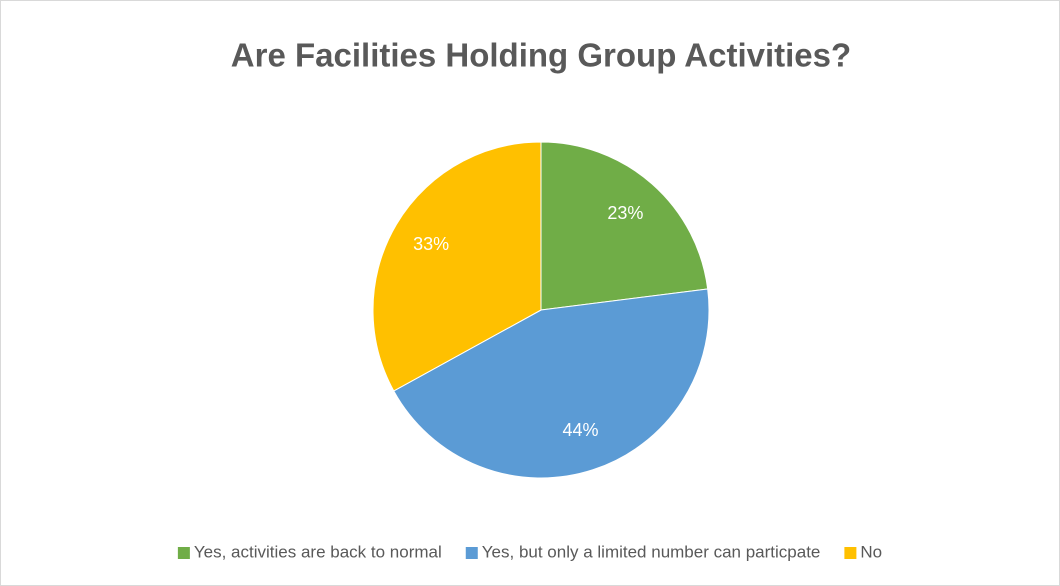  Describe the element at coordinates (580, 430) in the screenshot. I see `value-label: 44%` at that location.